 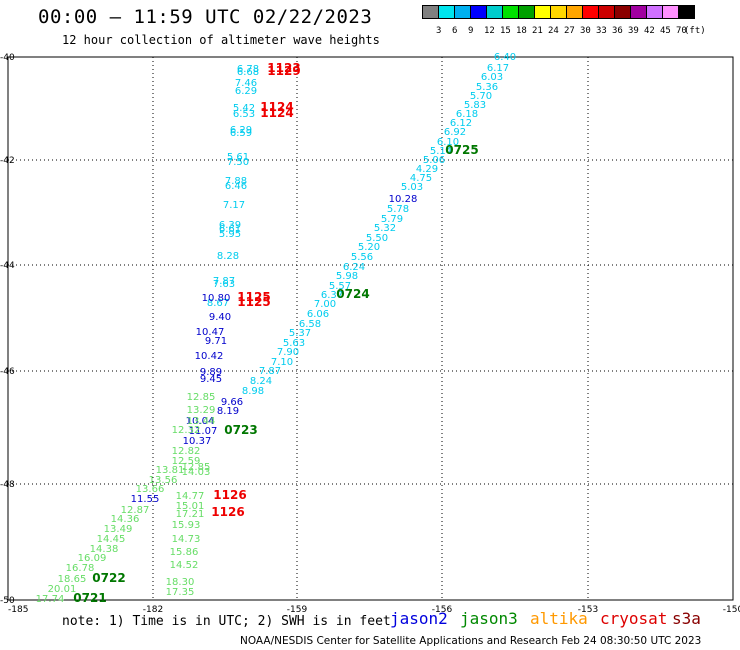 I want to click on wave-height-label: 6.10, so click(x=448, y=142).